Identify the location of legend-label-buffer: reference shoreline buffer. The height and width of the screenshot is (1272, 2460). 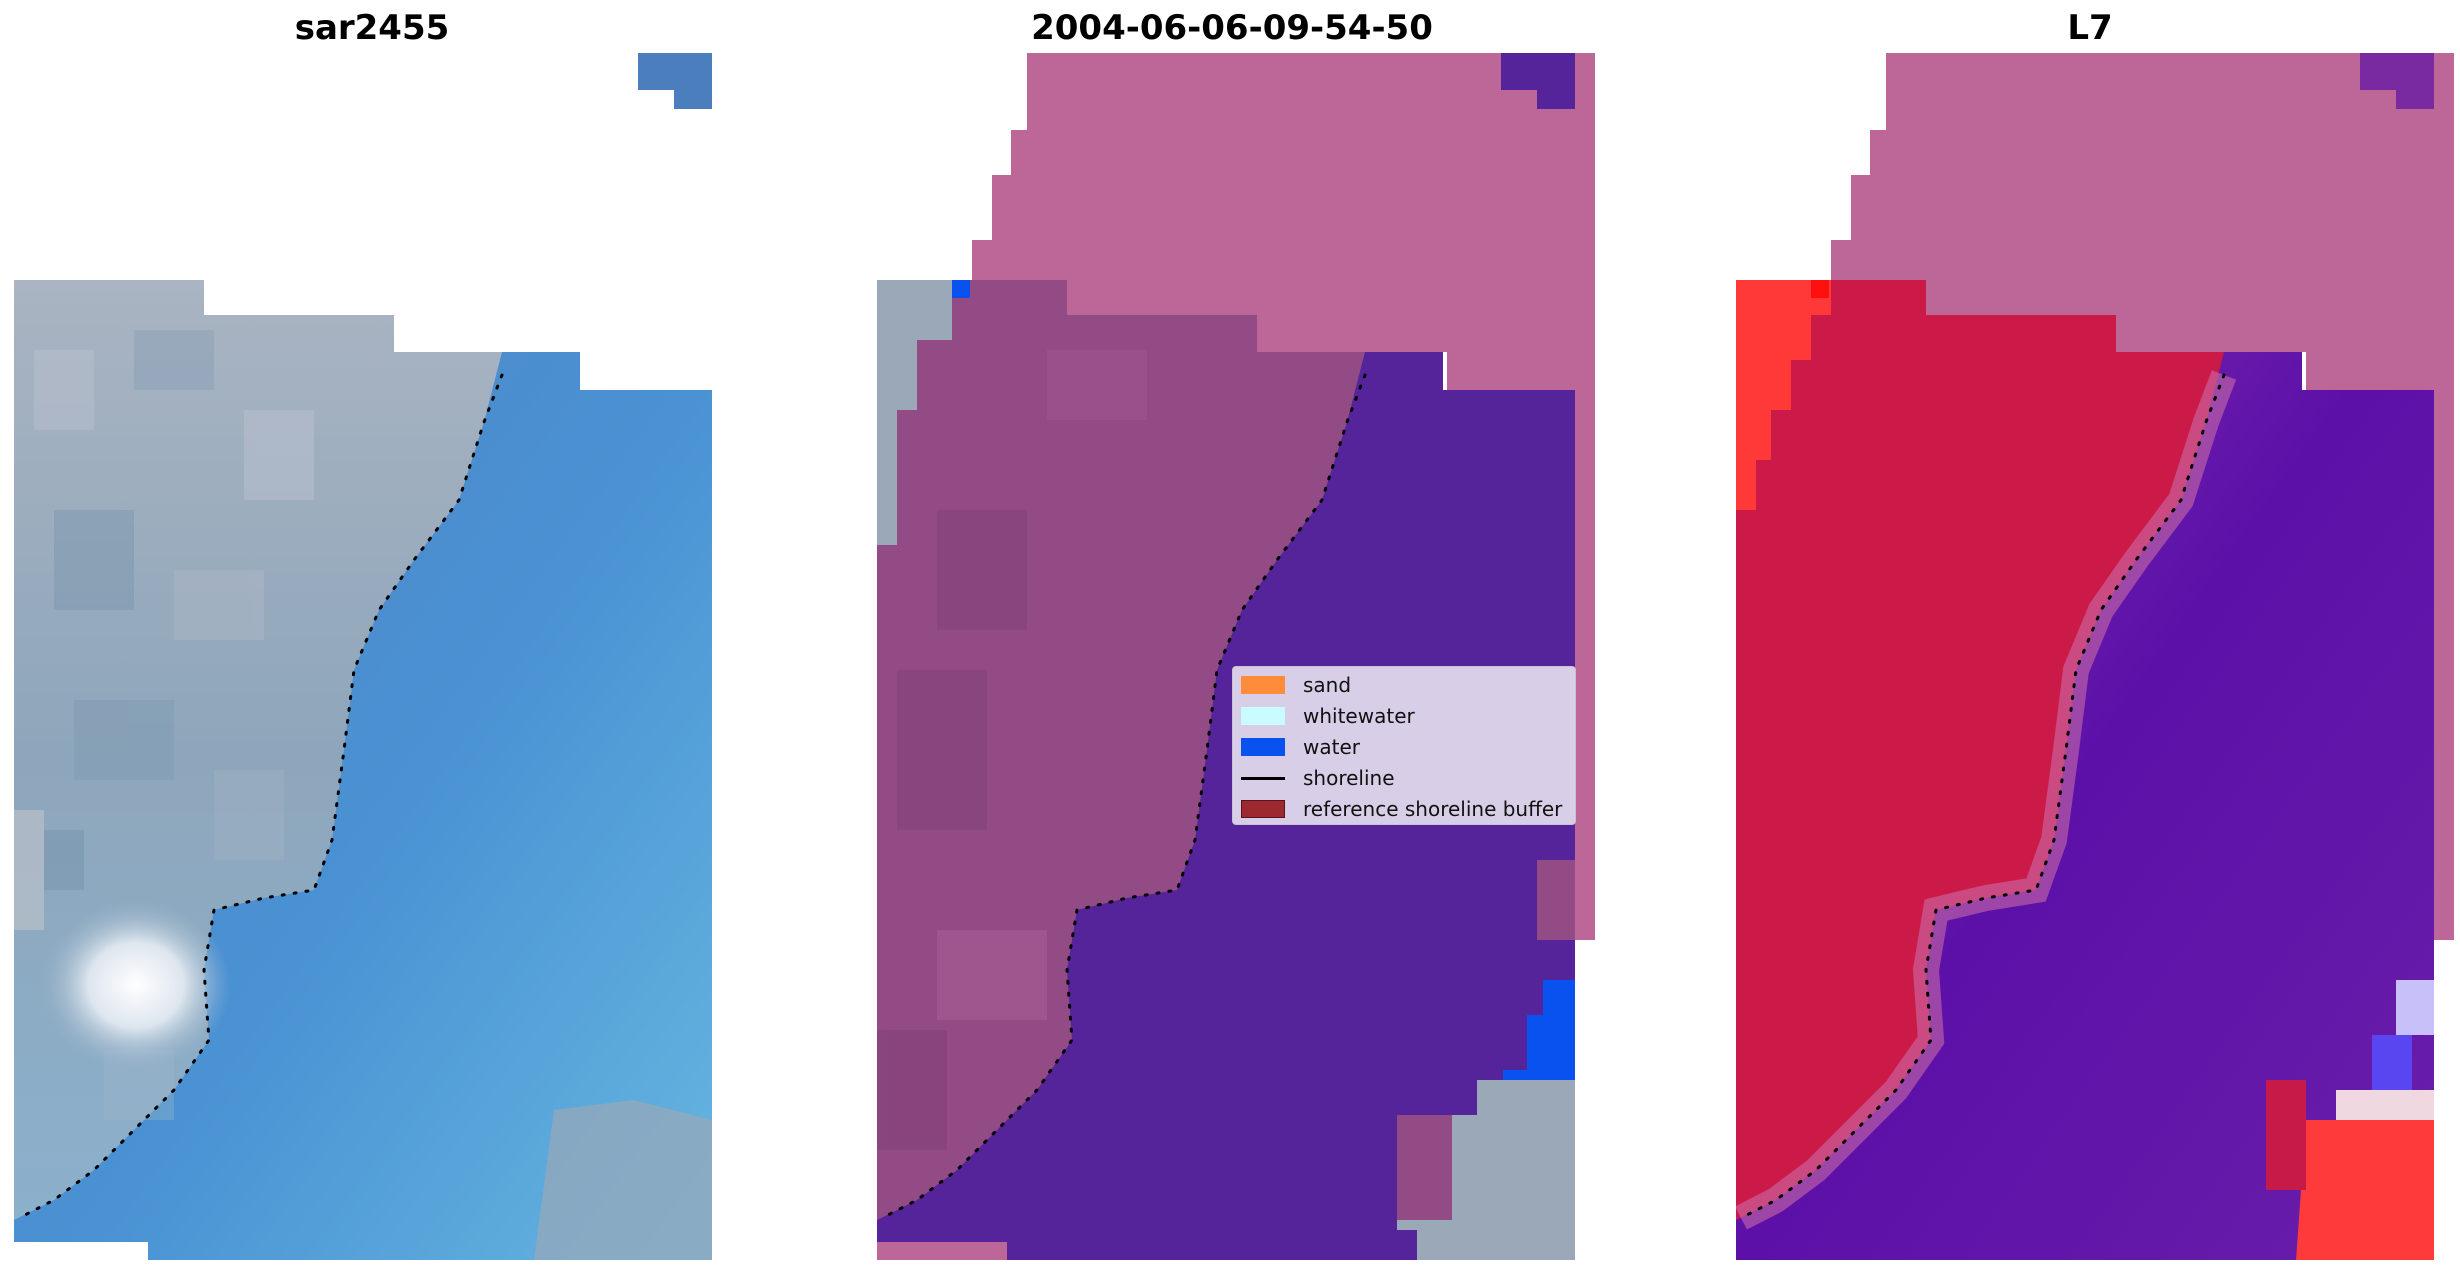
(1433, 809).